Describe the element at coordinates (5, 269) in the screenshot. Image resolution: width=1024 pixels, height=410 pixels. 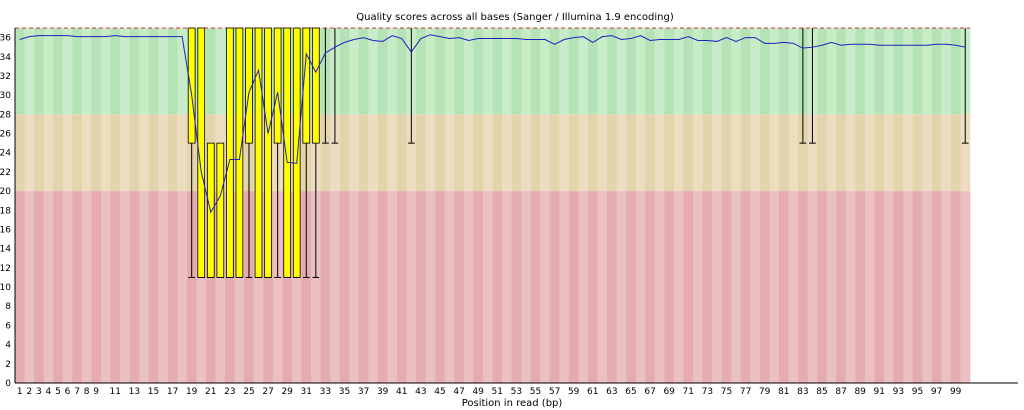
I see `y-tick-label: 12` at that location.